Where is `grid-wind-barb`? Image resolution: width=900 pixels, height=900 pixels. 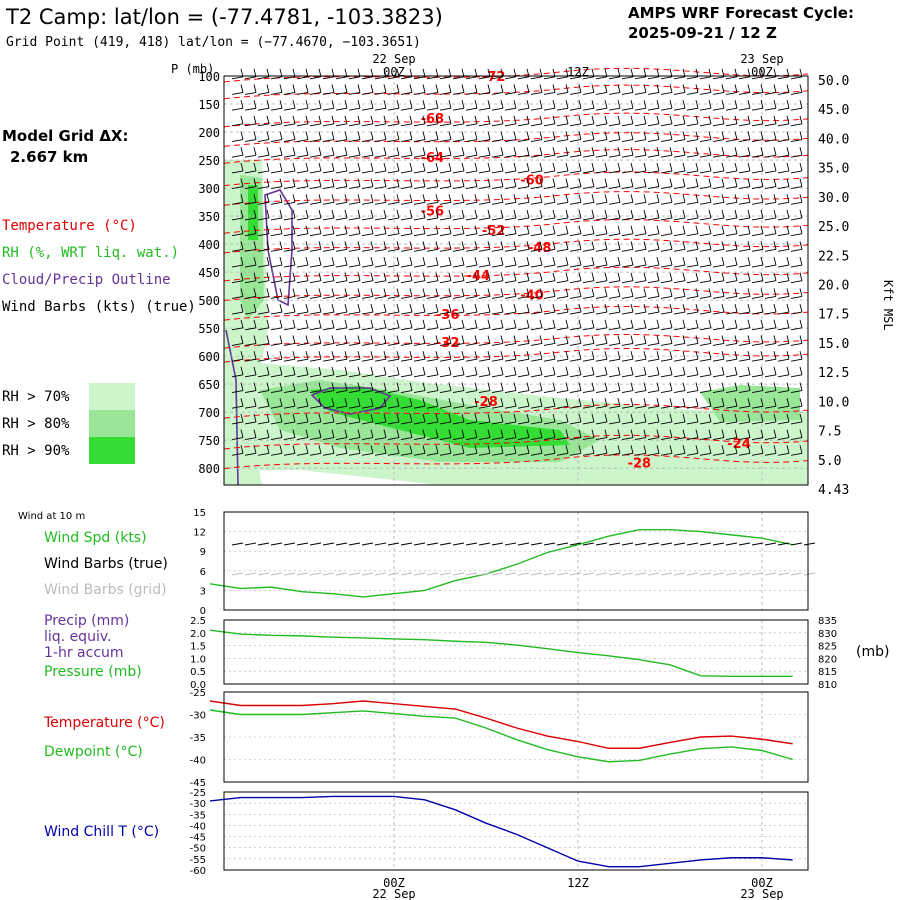 grid-wind-barb is located at coordinates (679, 574).